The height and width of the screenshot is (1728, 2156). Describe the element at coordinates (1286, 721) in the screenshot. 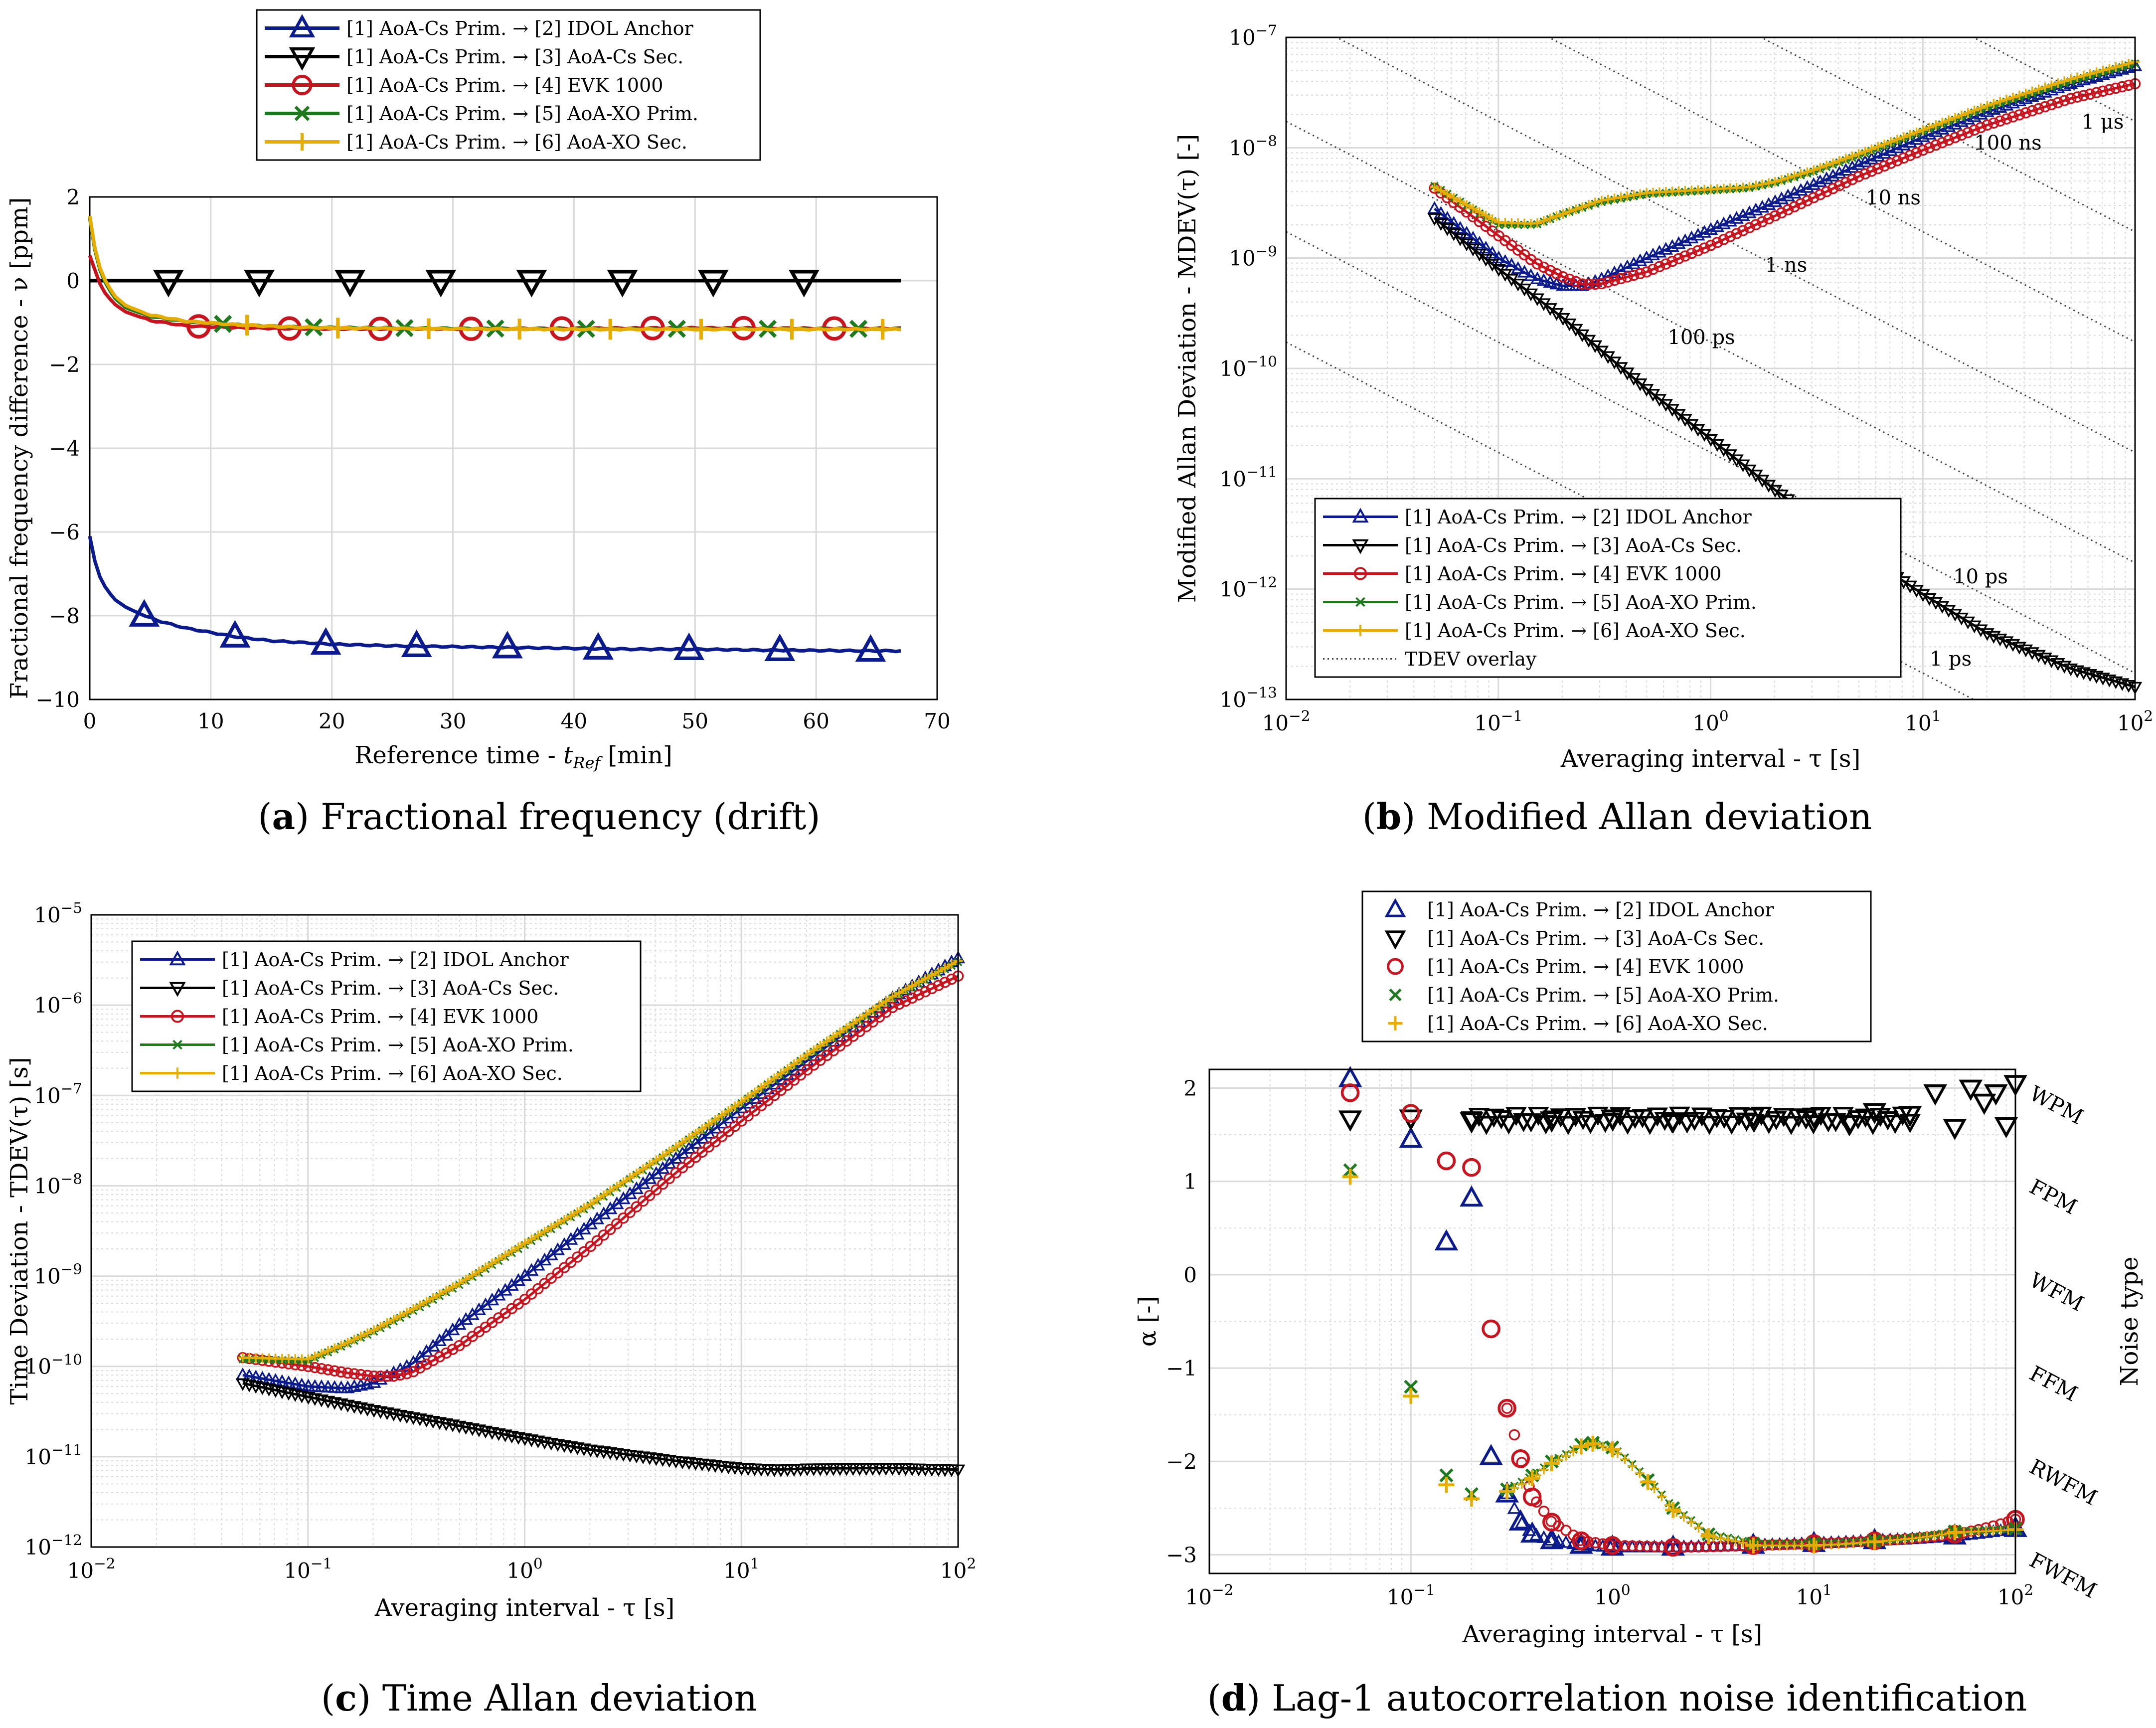

I see `x-tick-label: 10⁻²` at that location.